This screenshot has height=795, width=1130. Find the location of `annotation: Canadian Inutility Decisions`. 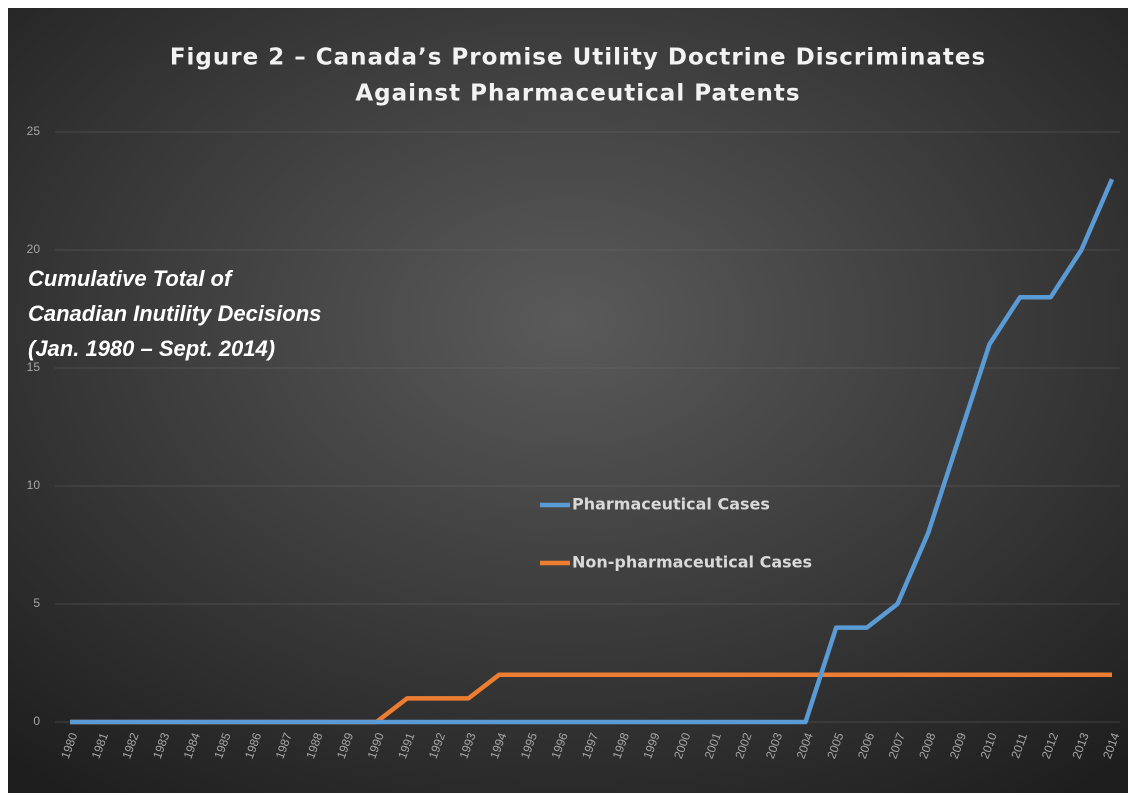

annotation: Canadian Inutility Decisions is located at coordinates (174, 313).